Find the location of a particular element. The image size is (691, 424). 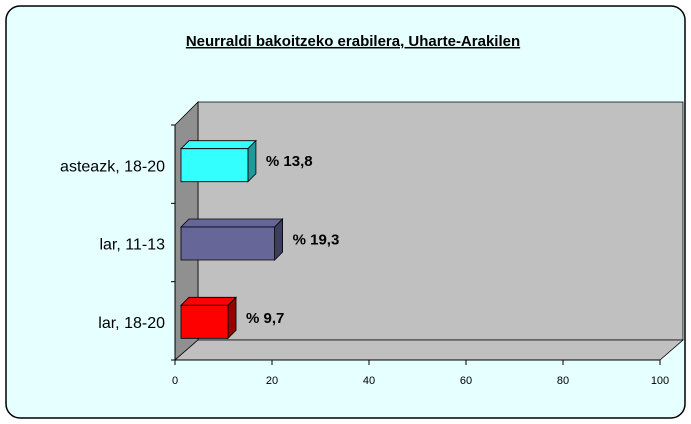

x-tick-label: 80 is located at coordinates (563, 381).